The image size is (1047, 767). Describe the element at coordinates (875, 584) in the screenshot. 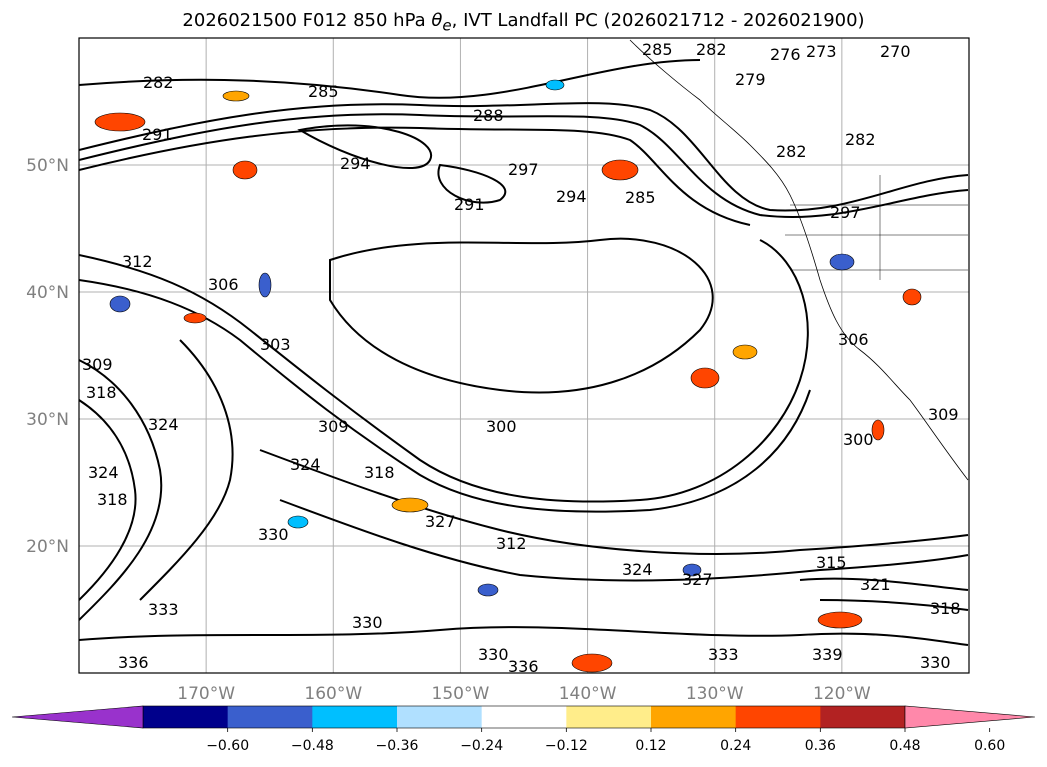

I see `contour-label: 321` at that location.